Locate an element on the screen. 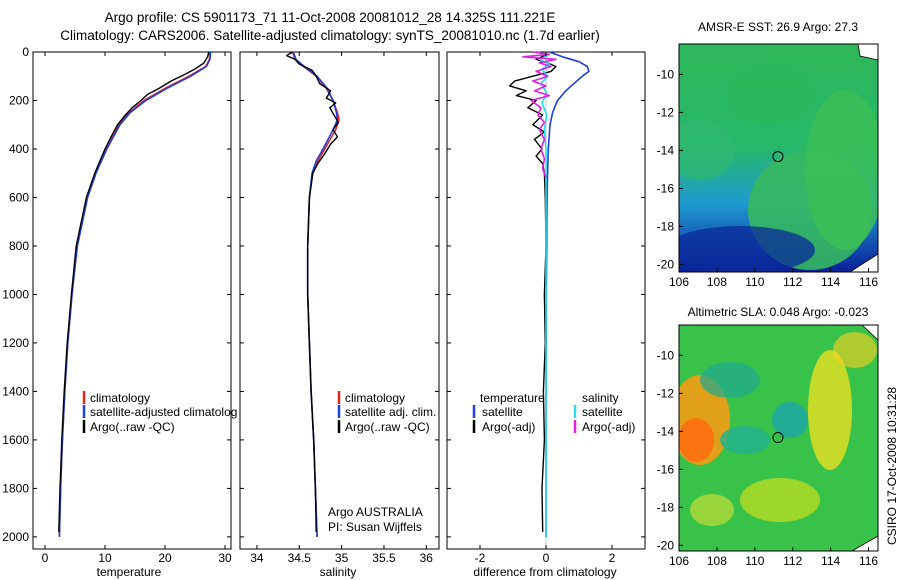 The width and height of the screenshot is (900, 580). x-tick-label: 36 is located at coordinates (427, 558).